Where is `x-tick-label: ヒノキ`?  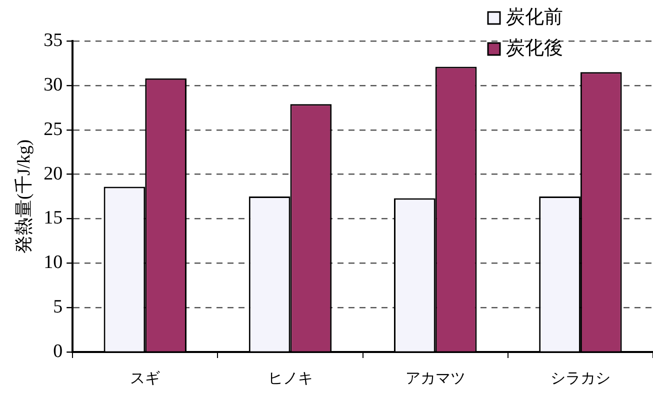
x-tick-label: ヒノキ is located at coordinates (290, 378).